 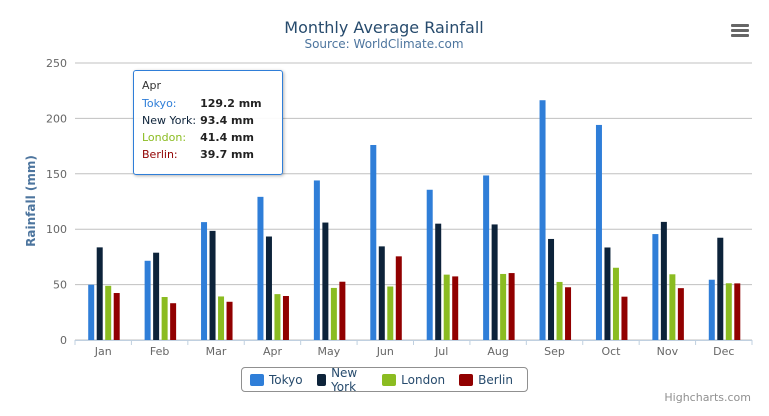 I want to click on x-tick-label: May, so click(x=329, y=351).